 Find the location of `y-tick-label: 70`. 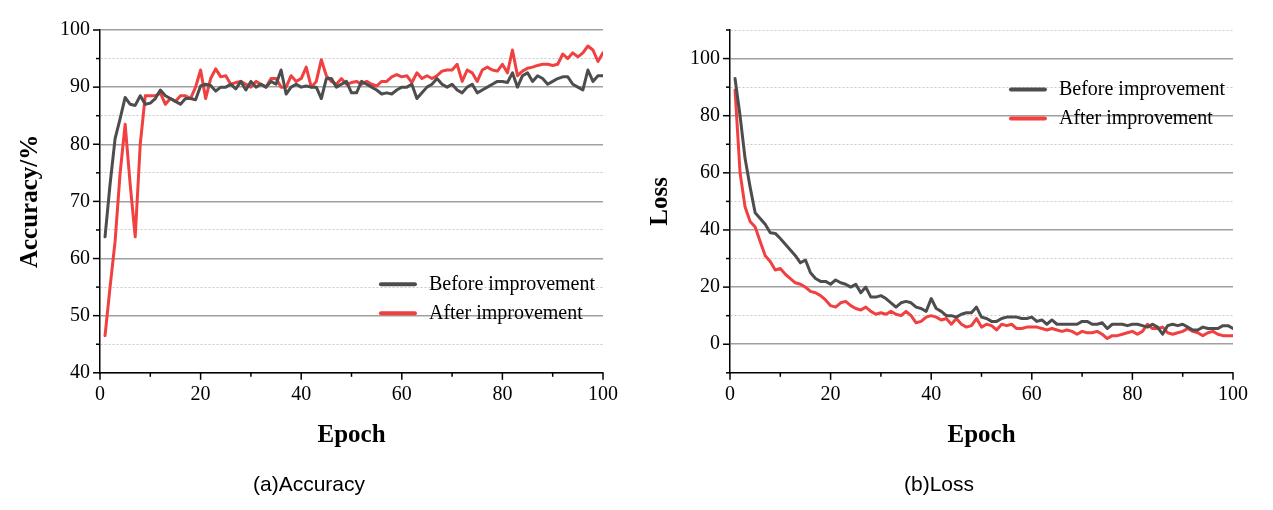

y-tick-label: 70 is located at coordinates (80, 199).